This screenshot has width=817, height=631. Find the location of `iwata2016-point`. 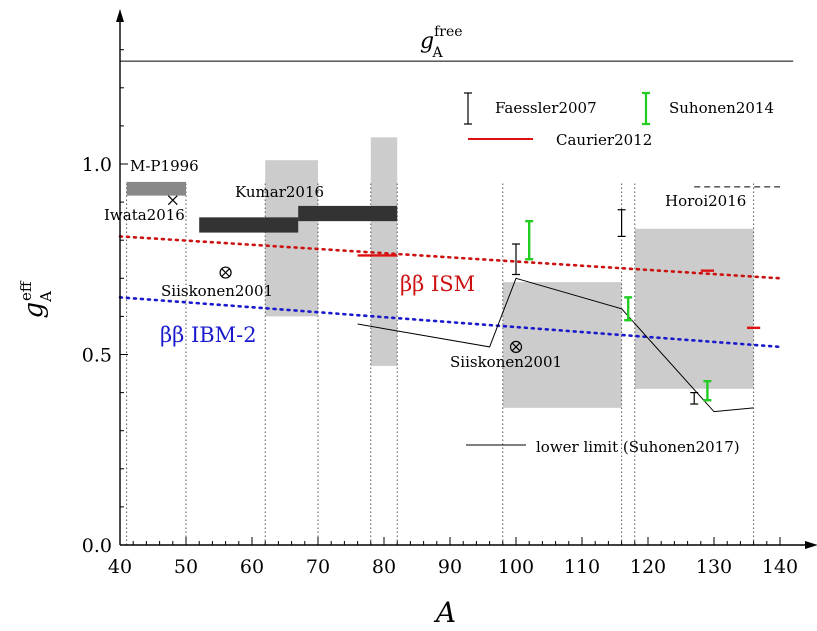

iwata2016-point is located at coordinates (172, 200).